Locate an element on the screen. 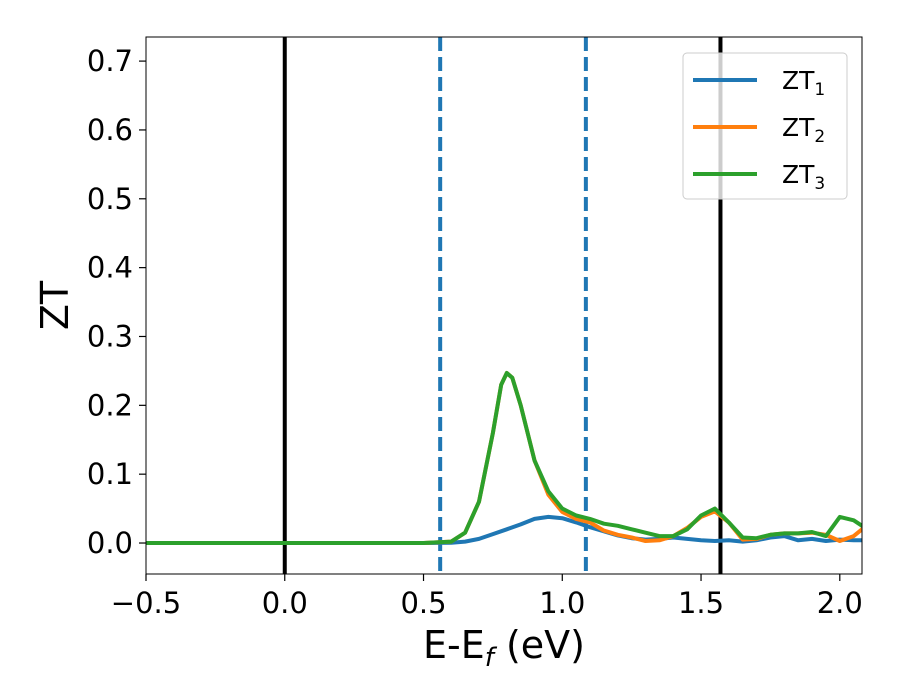 The image size is (900, 700). y-tick-label: 0.6 is located at coordinates (110, 130).